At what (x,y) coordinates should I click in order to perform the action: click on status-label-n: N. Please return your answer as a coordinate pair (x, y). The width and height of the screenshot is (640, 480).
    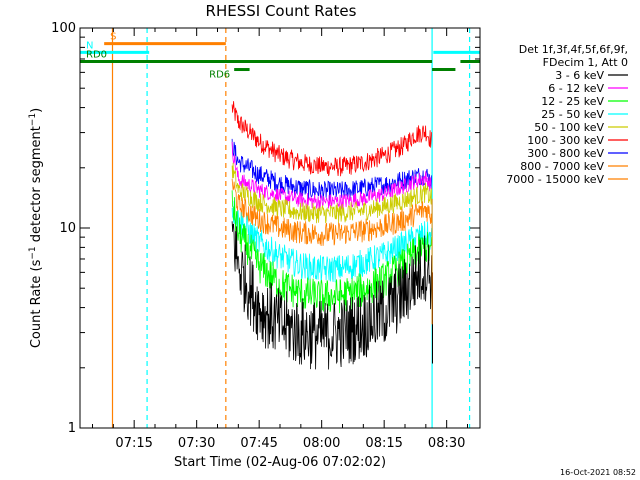
    Looking at the image, I should click on (89, 45).